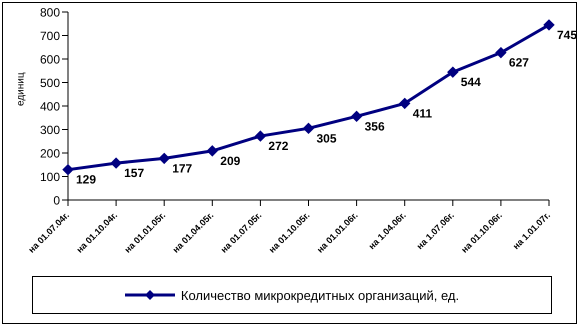 This screenshot has width=579, height=326. Describe the element at coordinates (86, 179) in the screenshot. I see `data-label: 129` at that location.